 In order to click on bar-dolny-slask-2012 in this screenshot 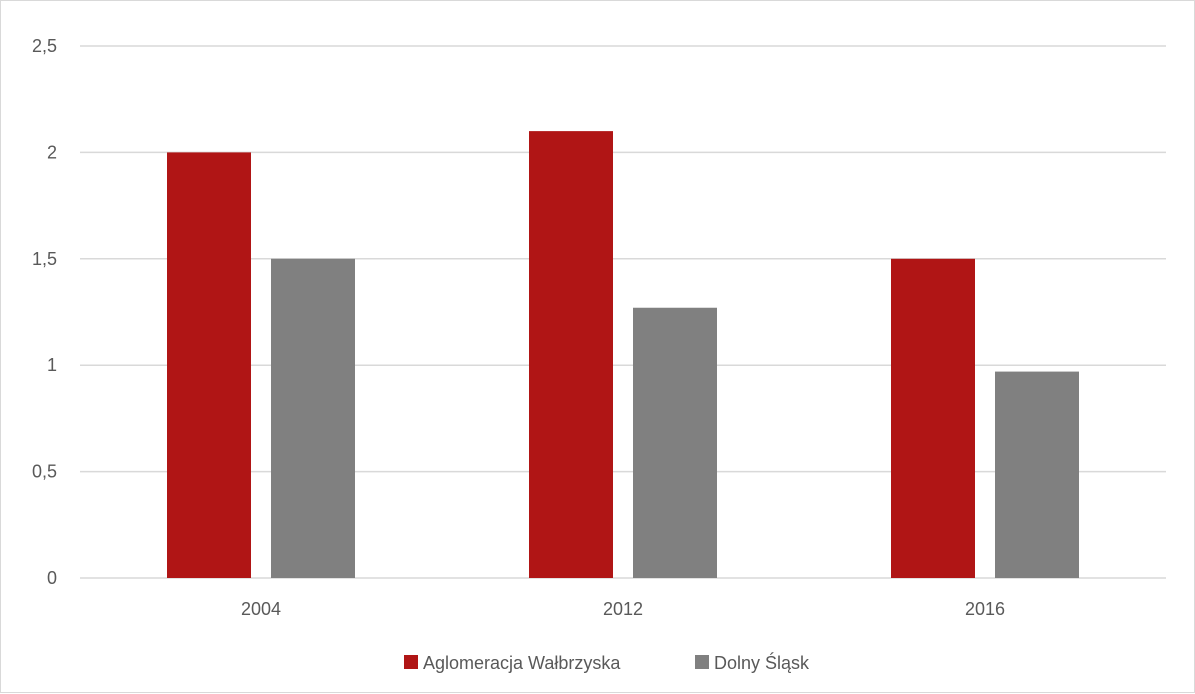, I will do `click(675, 442)`.